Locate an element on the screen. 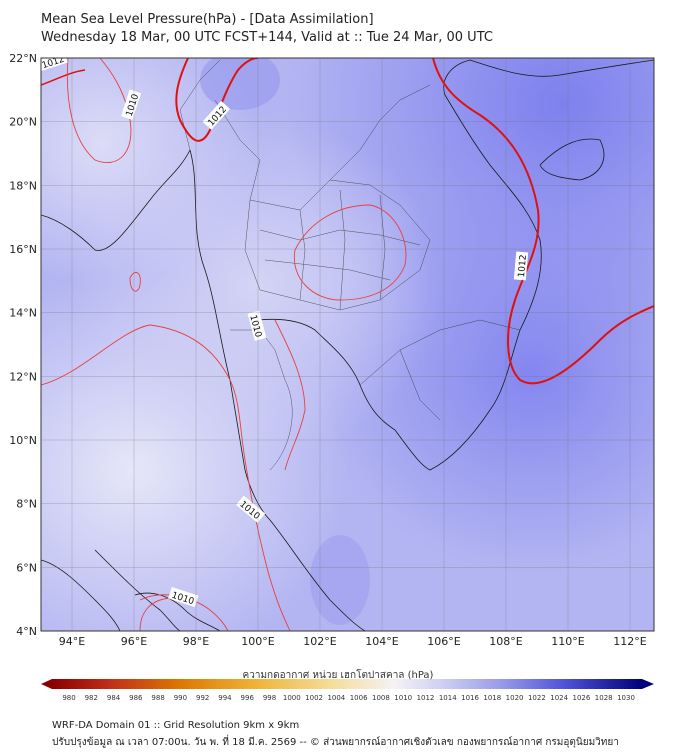 The width and height of the screenshot is (676, 756). colorbar-tick-label: 1026 is located at coordinates (582, 698).